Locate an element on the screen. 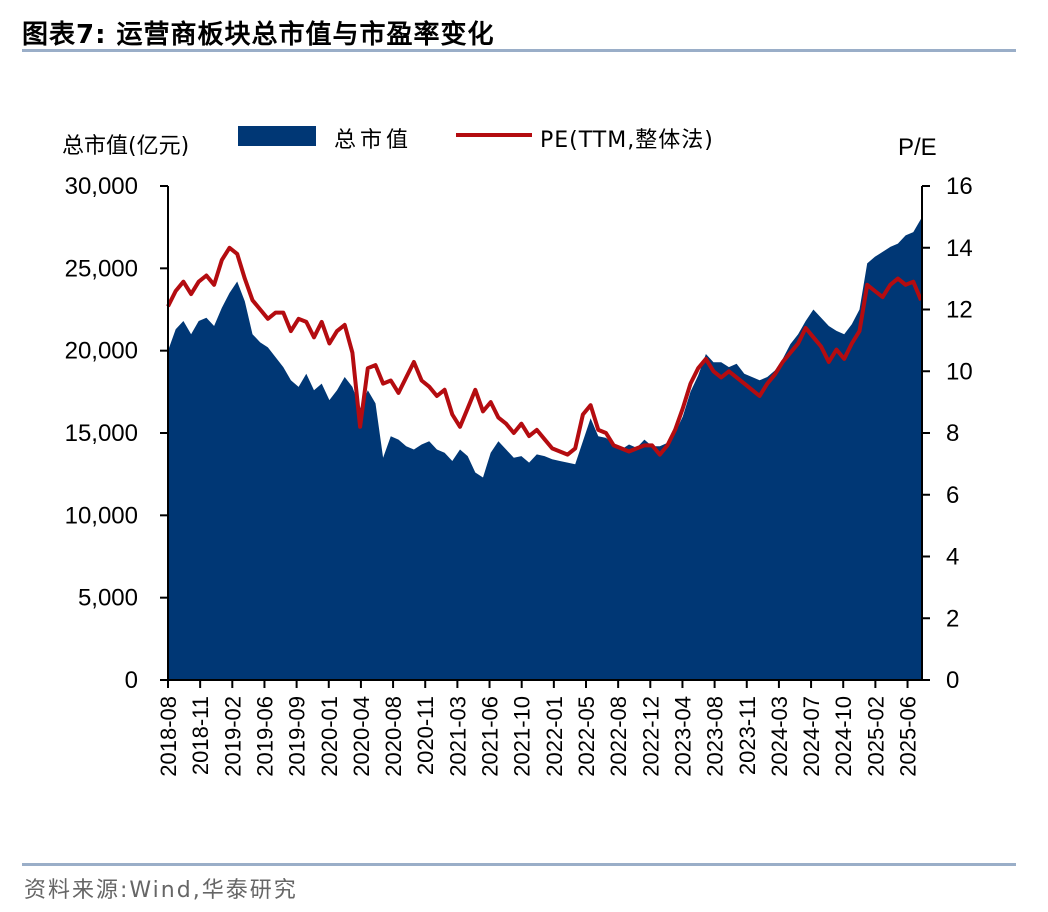  x-tick-label: 2019-02 is located at coordinates (232, 736).